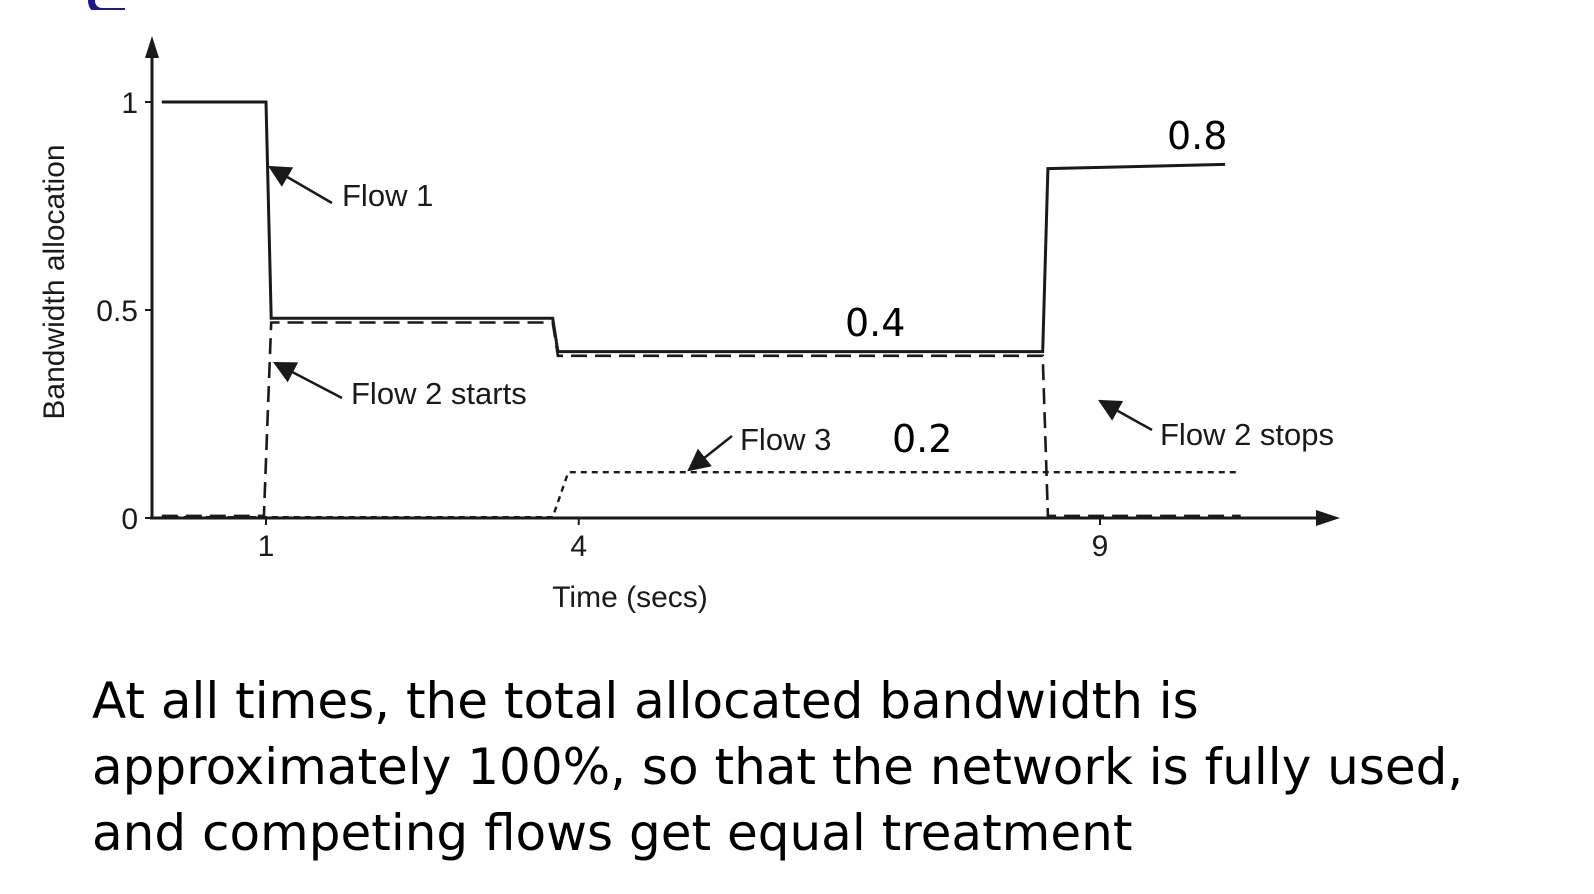 The height and width of the screenshot is (894, 1594). Describe the element at coordinates (387, 195) in the screenshot. I see `flow-1-label: Flow 1` at that location.